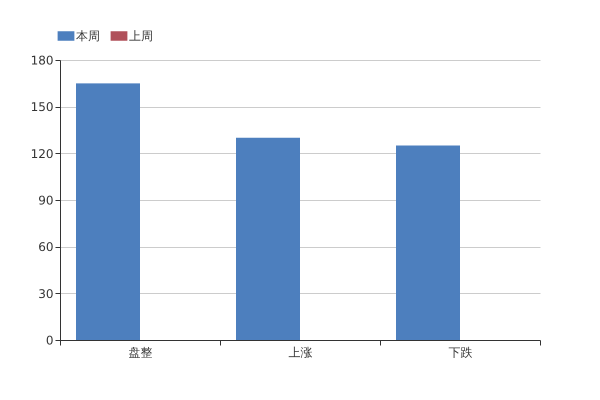 This screenshot has width=600, height=400. I want to click on y-tick-label: 90, so click(46, 201).